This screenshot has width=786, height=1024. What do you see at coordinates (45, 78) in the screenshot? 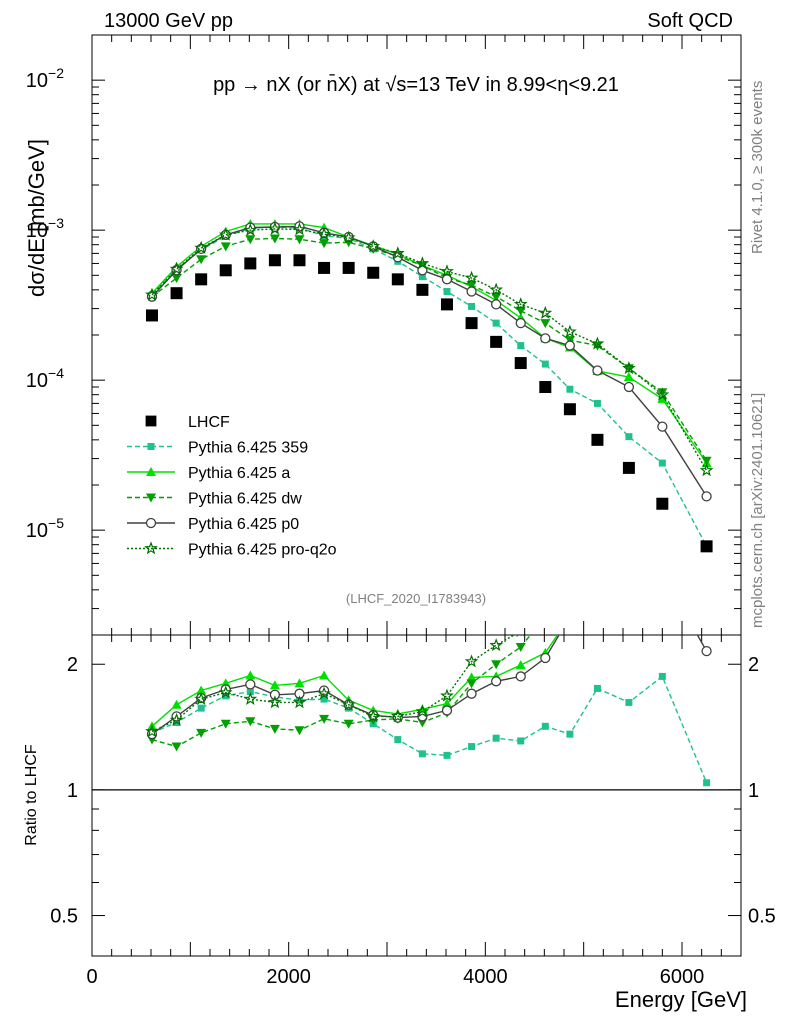
I see `y-tick-label: 10⁻²` at bounding box center [45, 78].